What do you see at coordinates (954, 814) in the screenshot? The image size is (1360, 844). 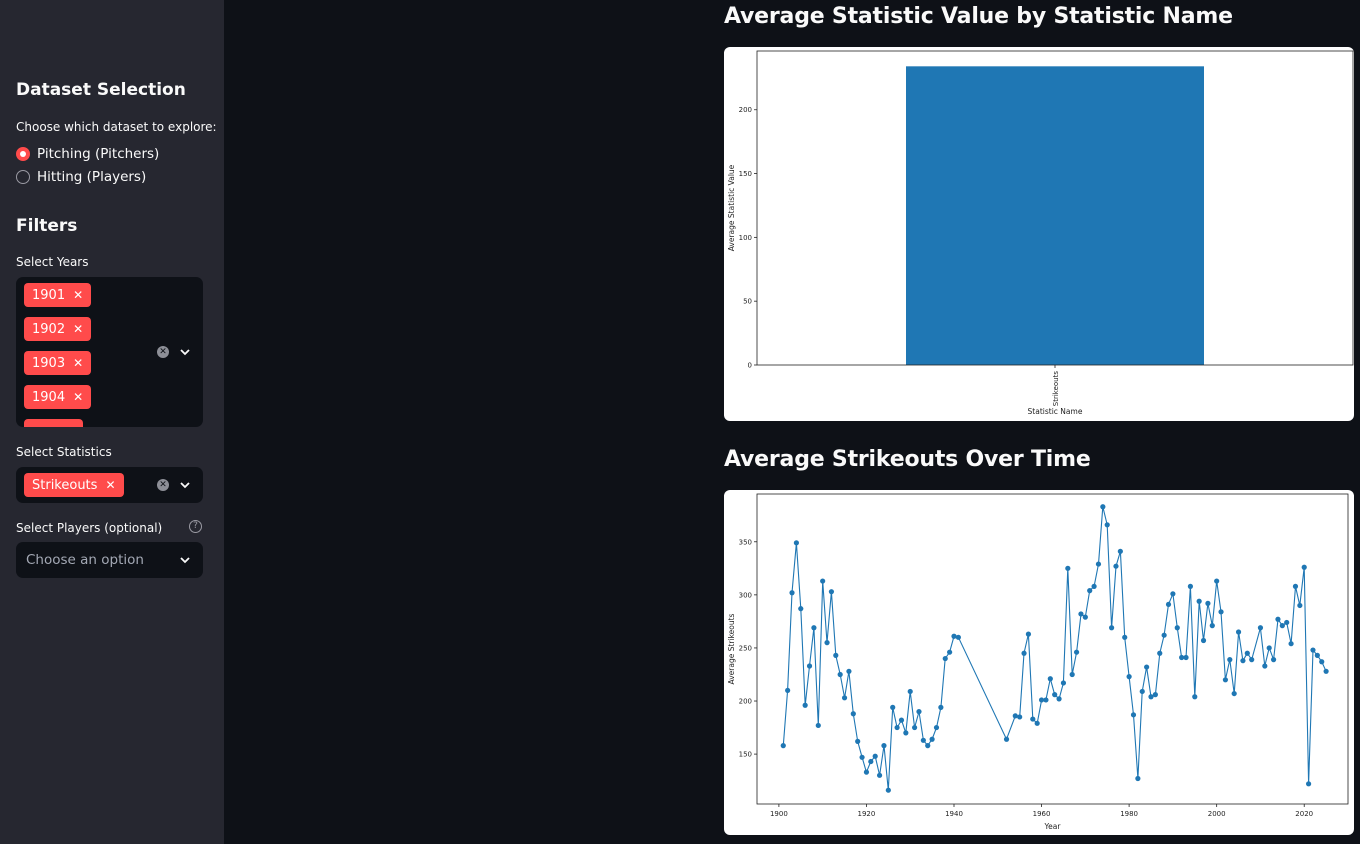 I see `x-tick-label: 1940` at bounding box center [954, 814].